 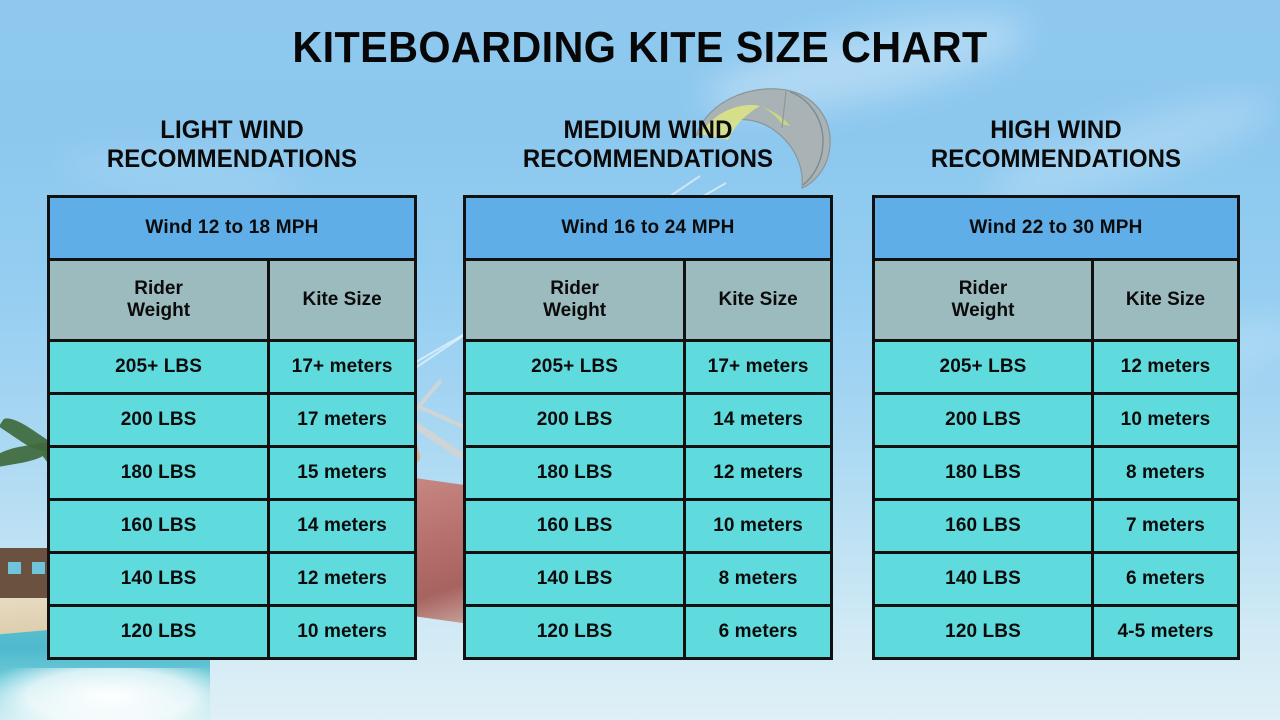 I want to click on wind-range-label: Wind 16 to 24 MPH, so click(x=648, y=228).